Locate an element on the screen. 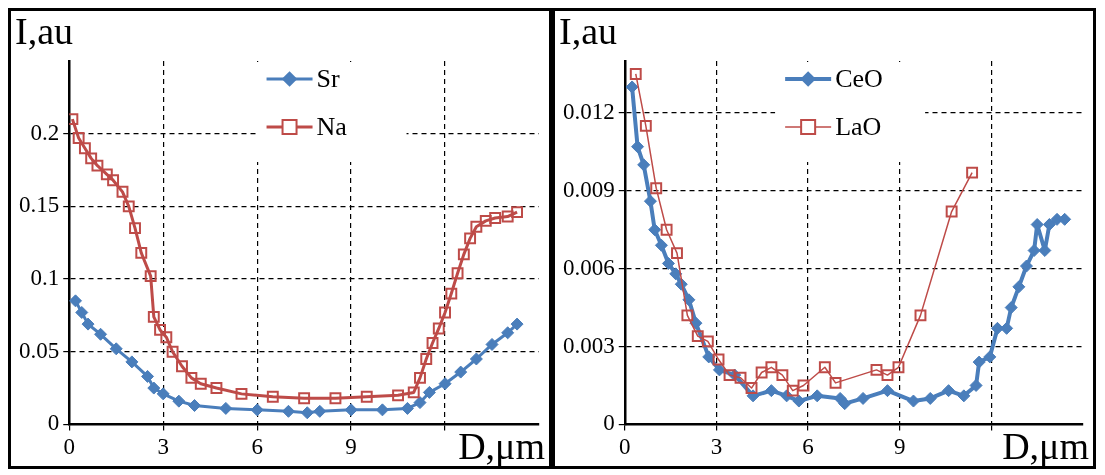  y-axis-title: I,au is located at coordinates (44, 30).